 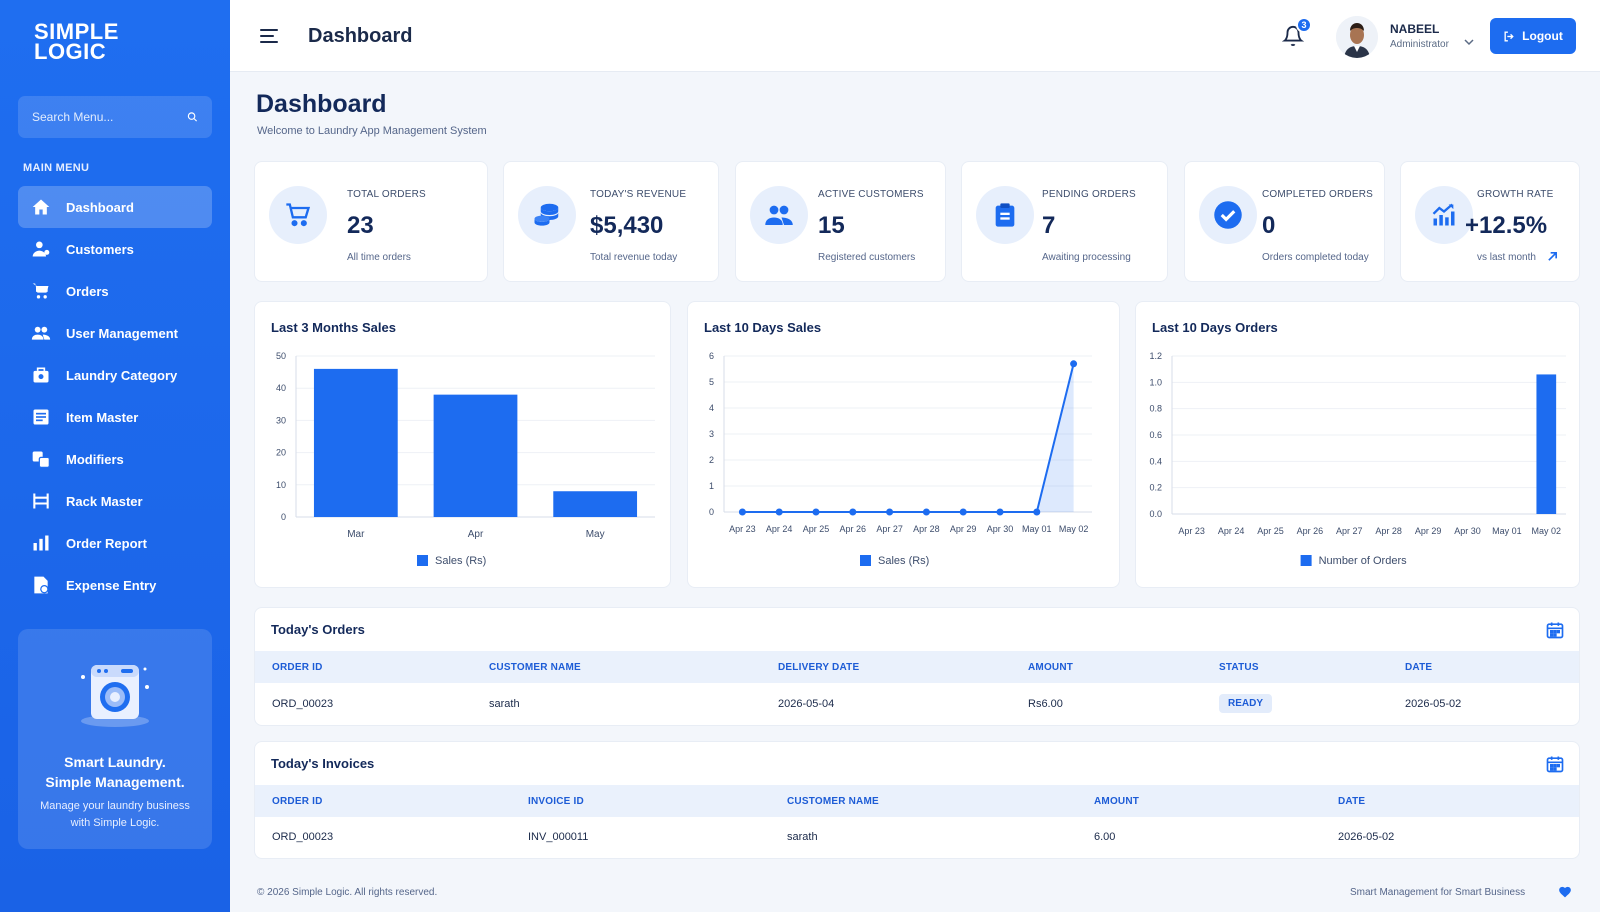 I want to click on stat-value: +12.5%, so click(x=1506, y=225).